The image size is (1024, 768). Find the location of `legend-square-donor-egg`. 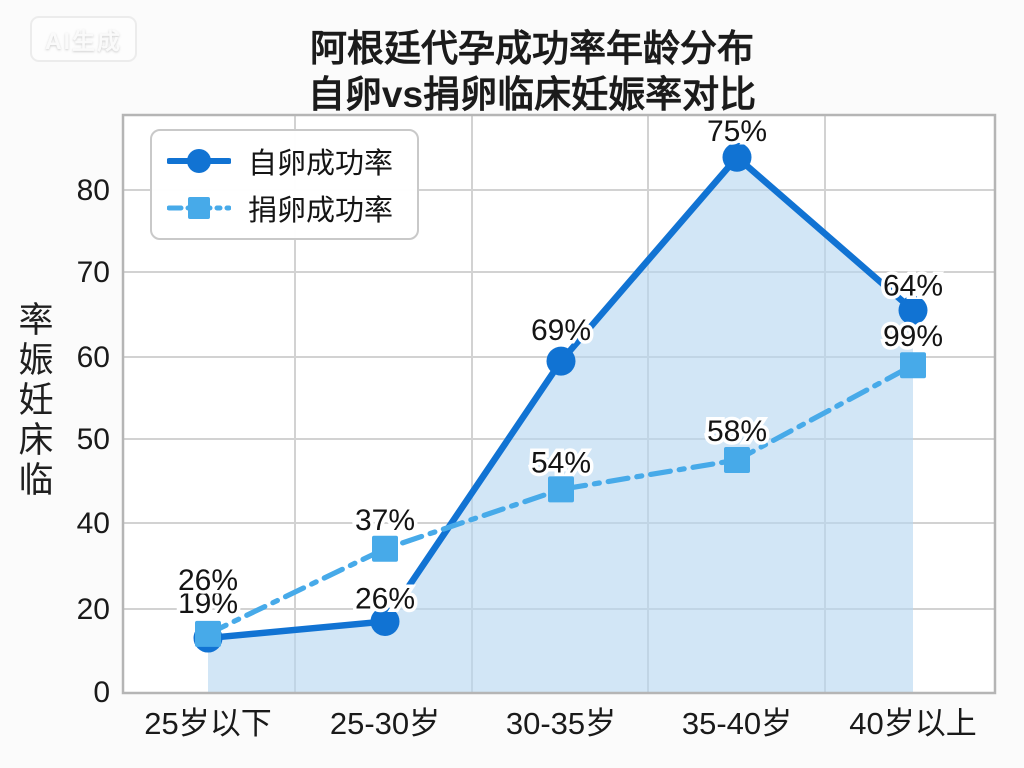

legend-square-donor-egg is located at coordinates (199, 208).